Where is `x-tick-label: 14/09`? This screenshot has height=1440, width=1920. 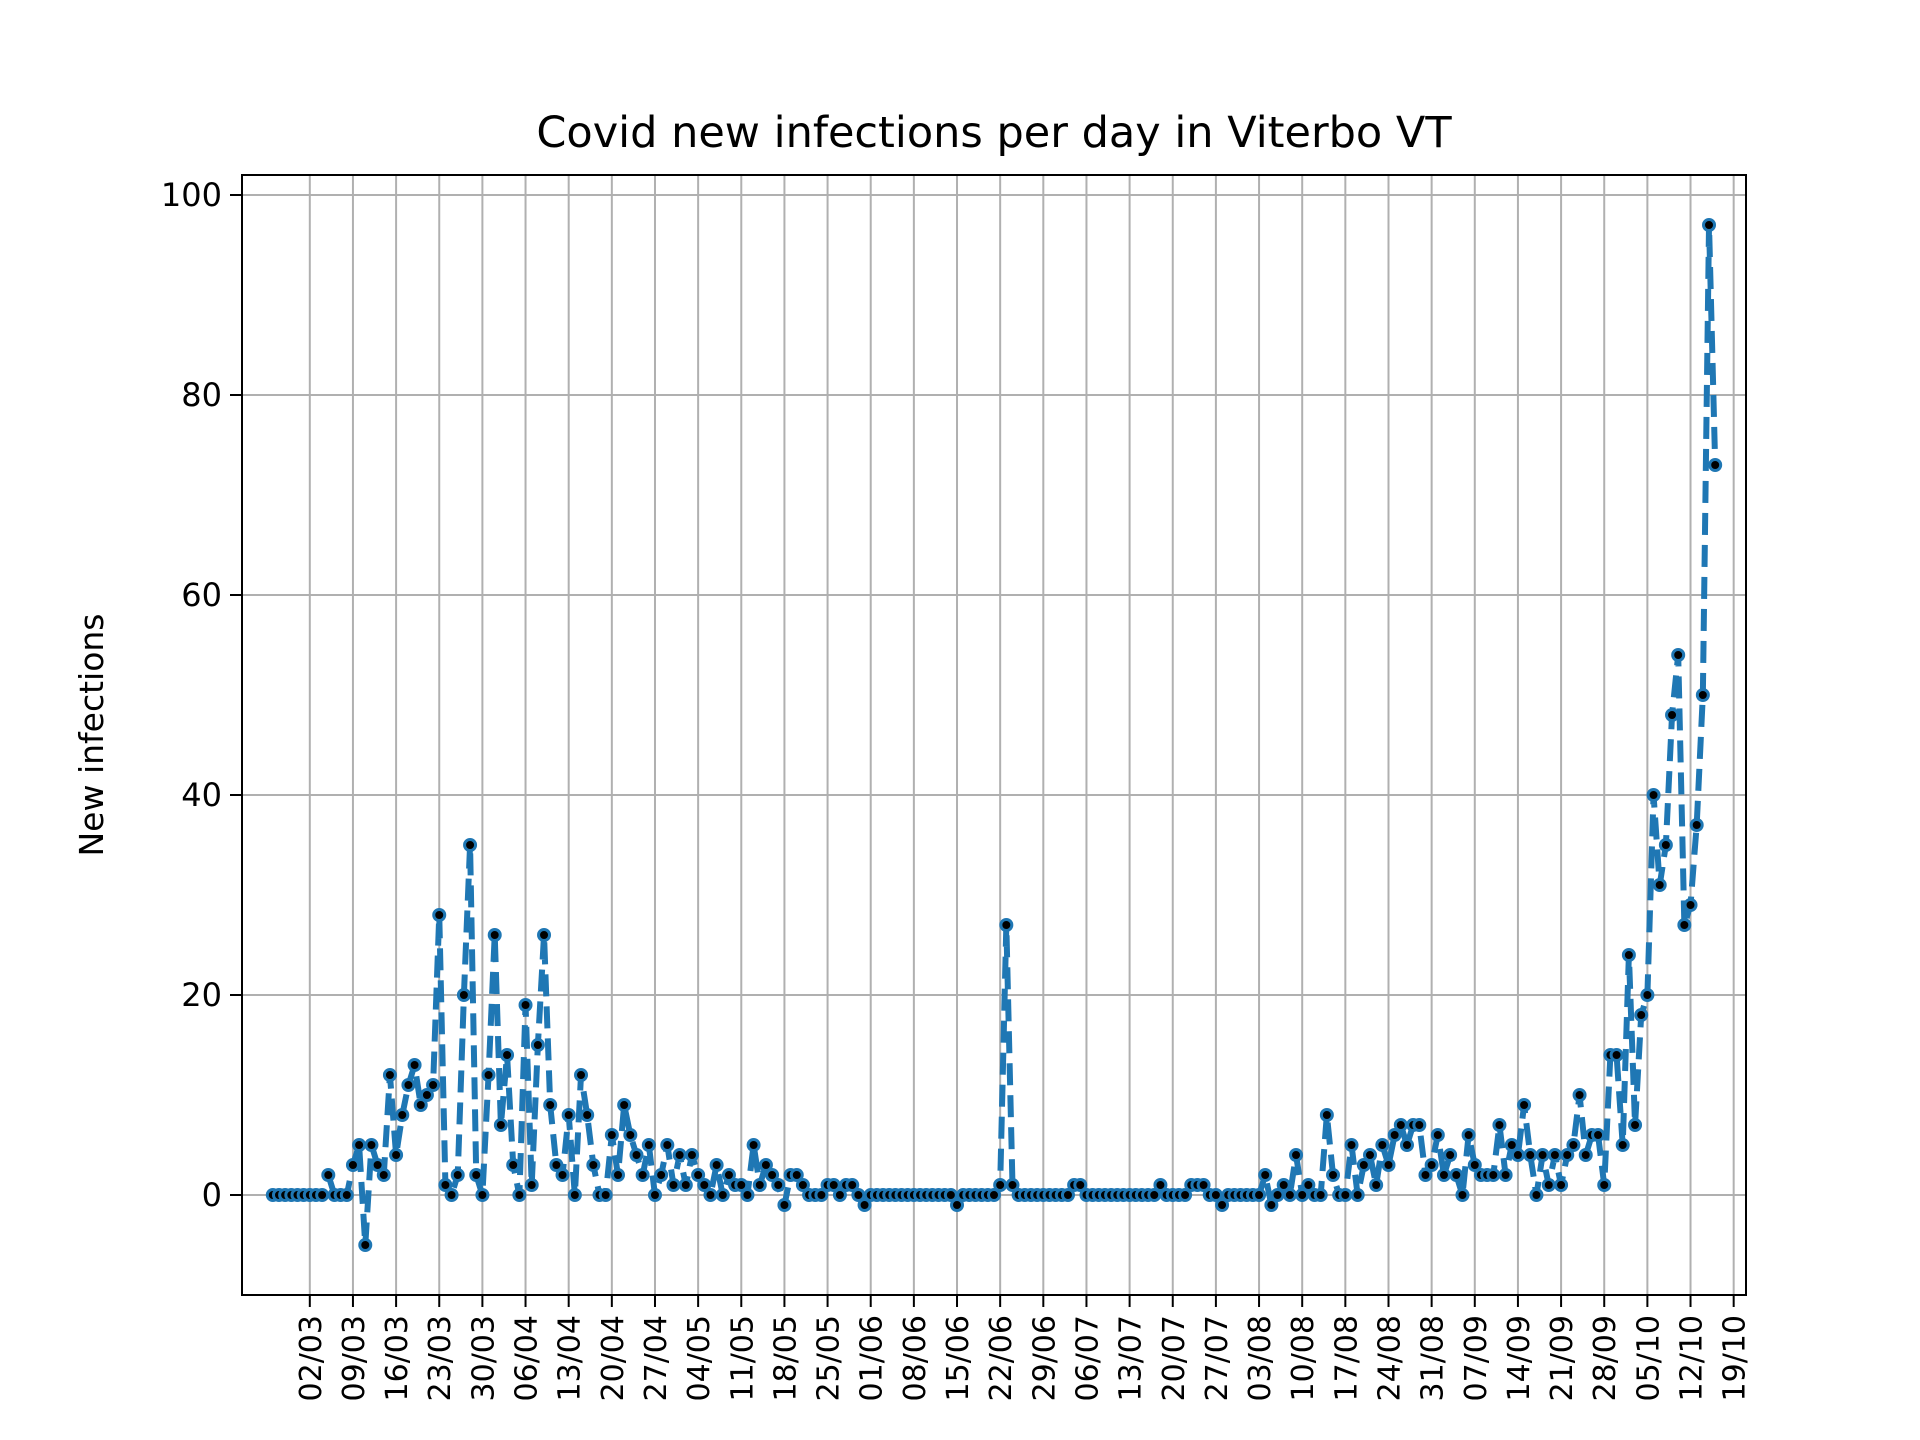
x-tick-label: 14/09 is located at coordinates (1519, 1358).